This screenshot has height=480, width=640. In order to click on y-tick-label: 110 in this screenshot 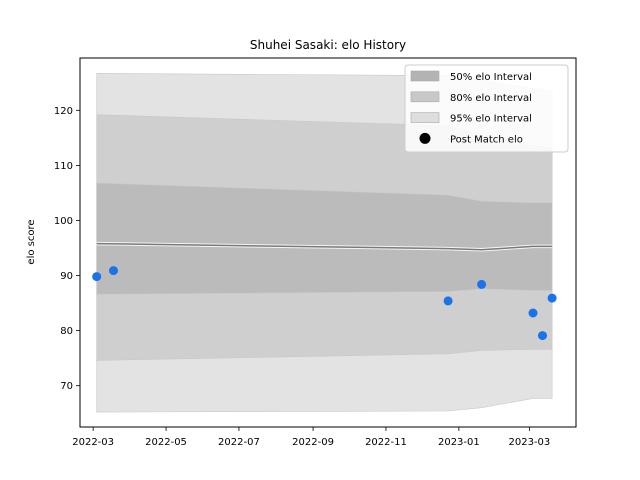, I will do `click(63, 166)`.